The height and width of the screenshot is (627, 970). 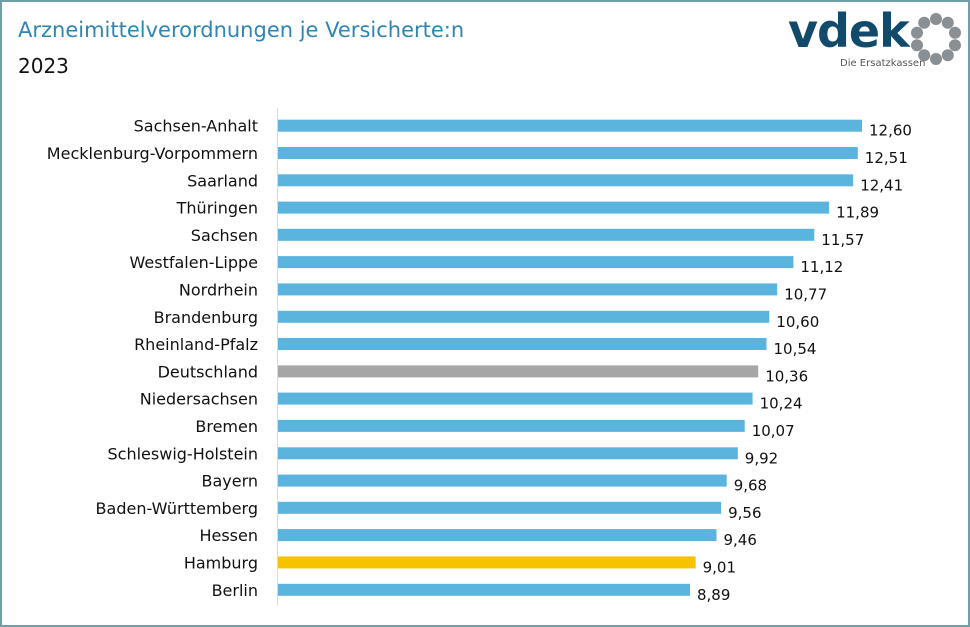 I want to click on value-label: 9,01, so click(x=719, y=567).